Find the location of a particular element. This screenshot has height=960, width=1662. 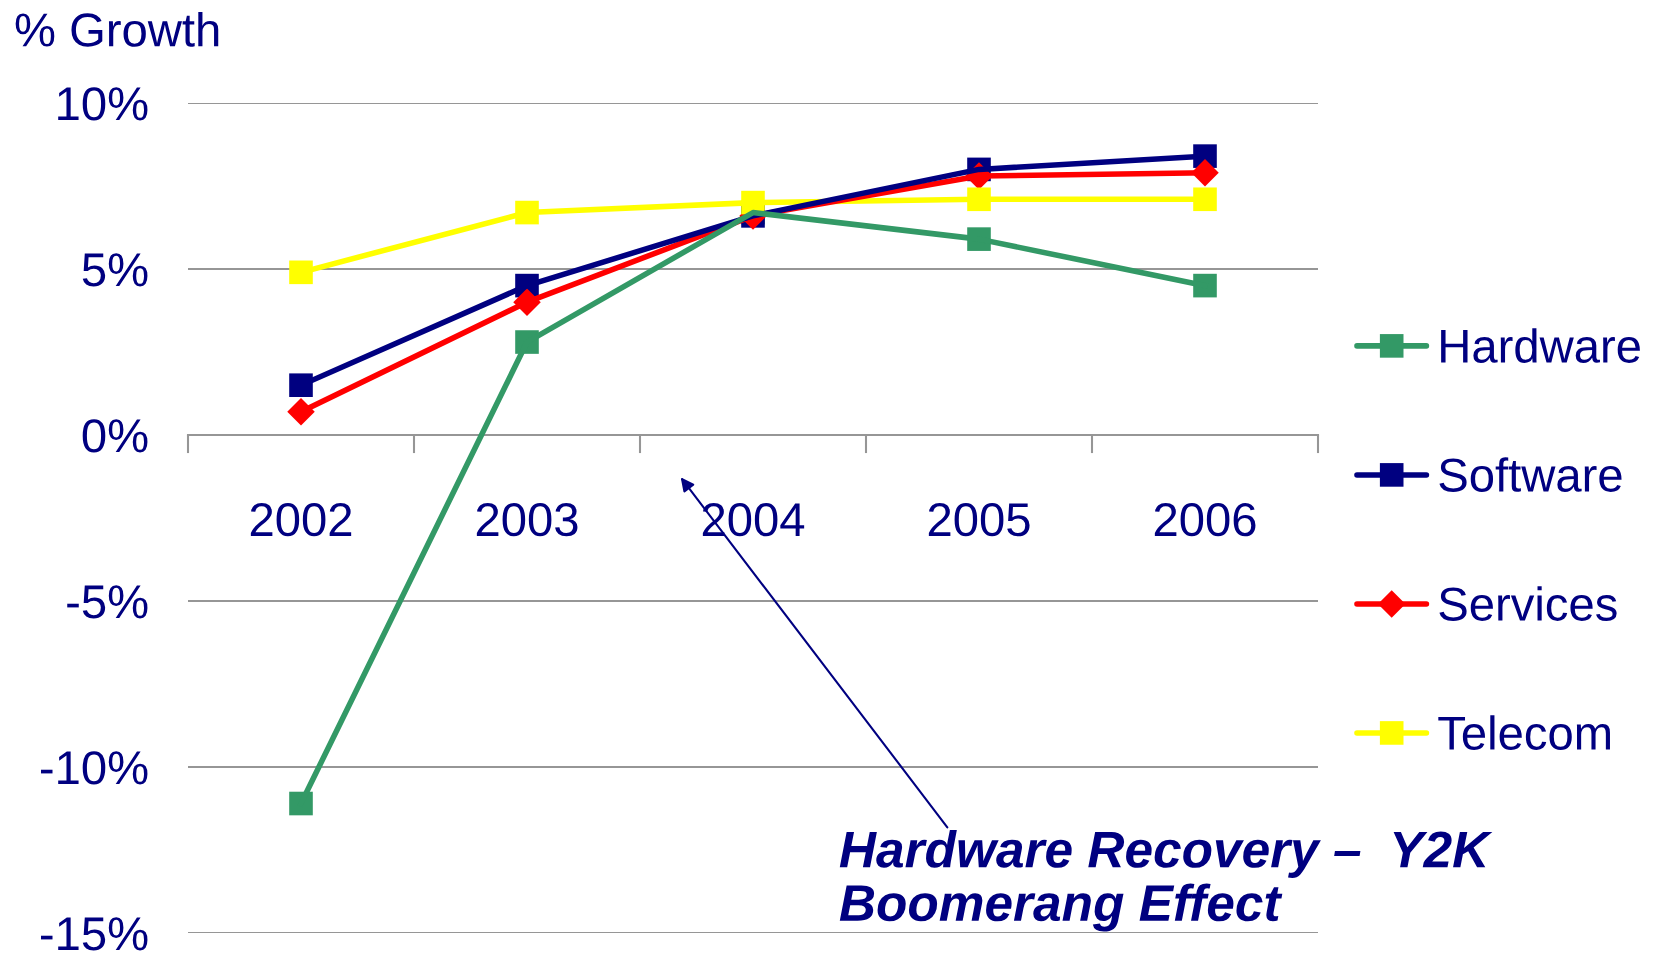

annotation: Hardware Recovery – Y2K Boomerang Effect is located at coordinates (1166, 881).